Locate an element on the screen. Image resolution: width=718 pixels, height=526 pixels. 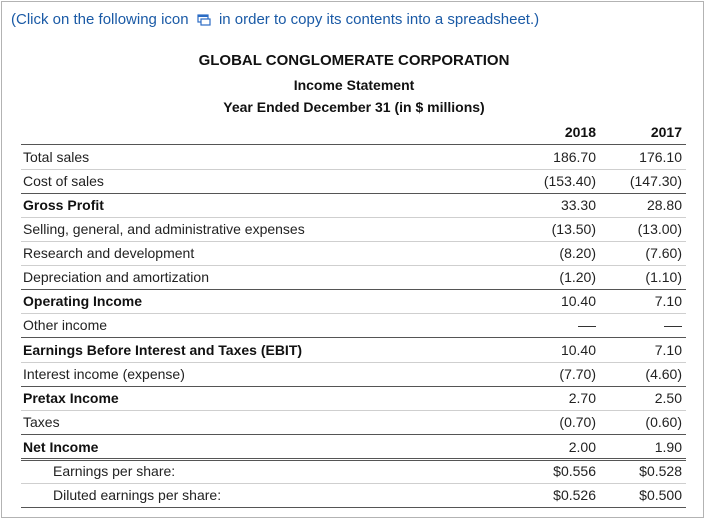
header-rule is located at coordinates (353, 144).